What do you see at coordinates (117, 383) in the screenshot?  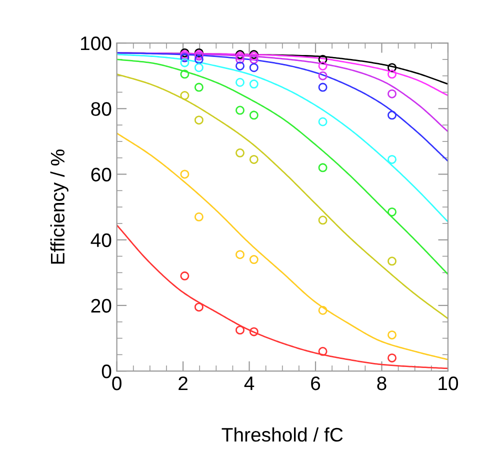 I see `x-tick-label: 0` at bounding box center [117, 383].